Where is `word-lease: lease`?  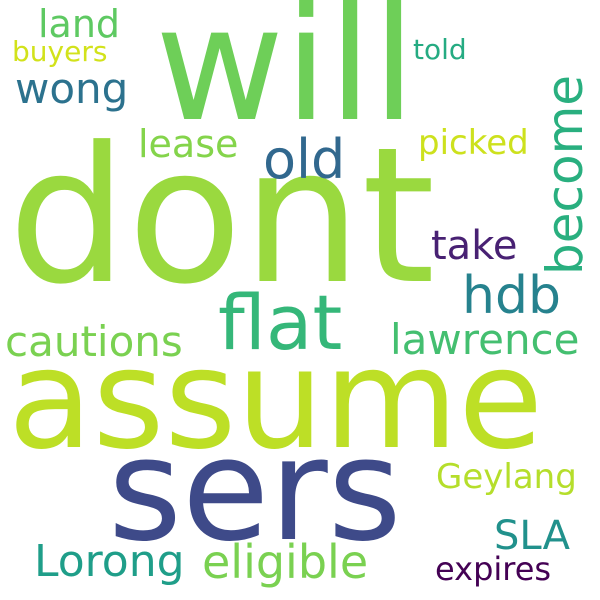
word-lease: lease is located at coordinates (188, 144).